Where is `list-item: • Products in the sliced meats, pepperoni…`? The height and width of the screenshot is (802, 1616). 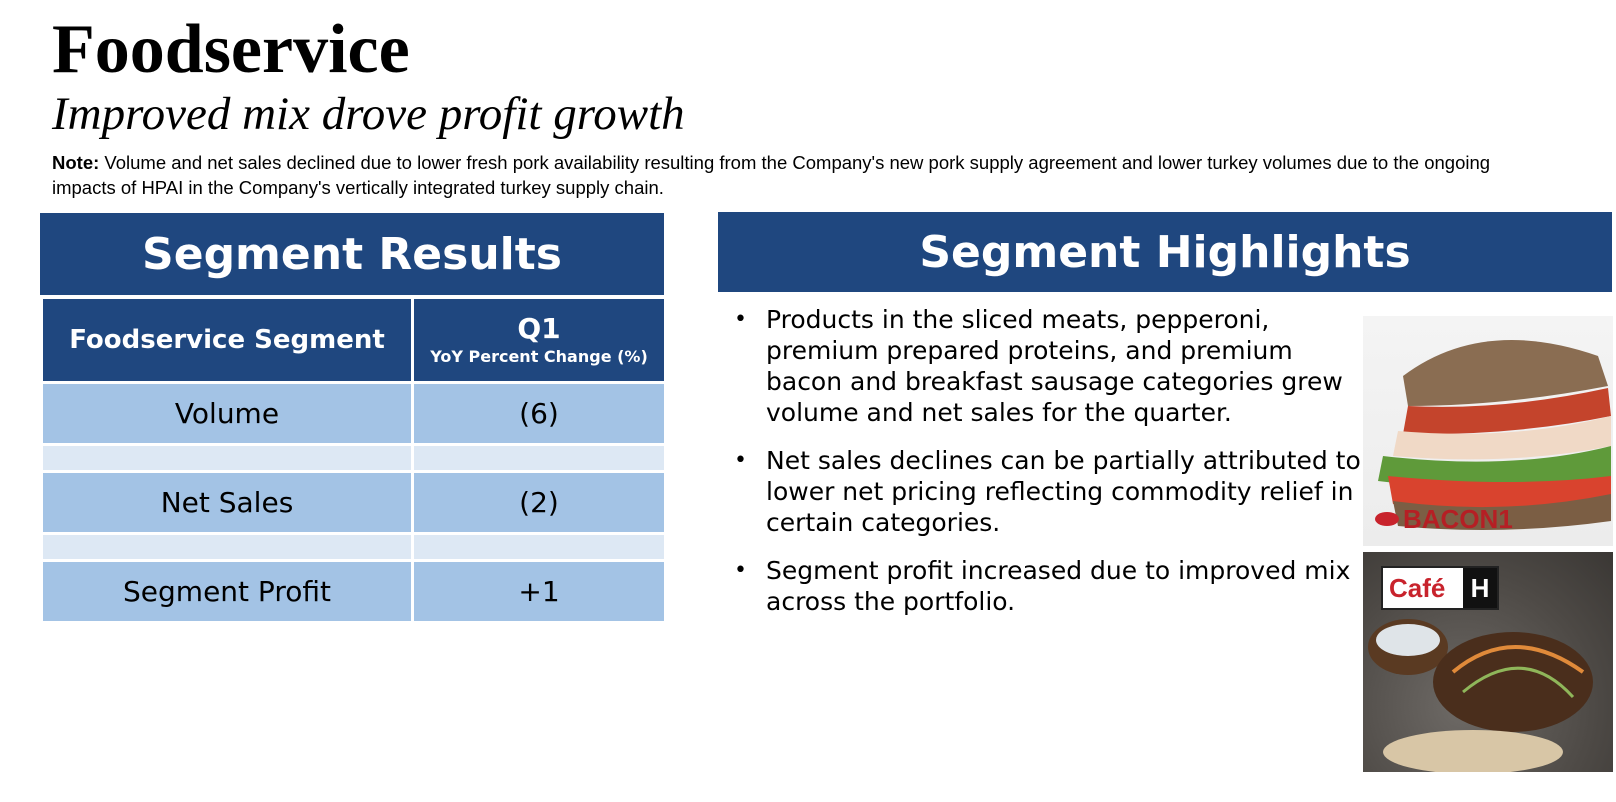
list-item: • Products in the sliced meats, pepperoni… is located at coordinates (1048, 366).